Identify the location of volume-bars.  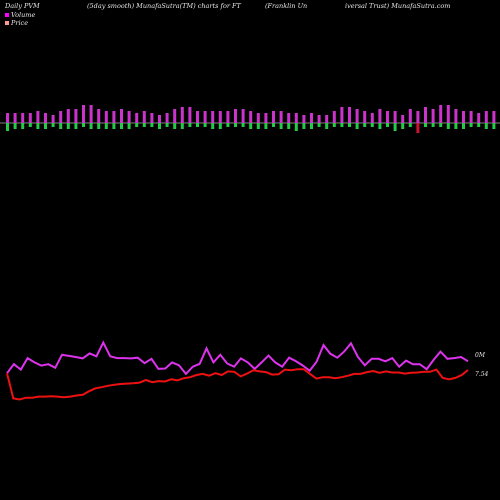
(251, 119).